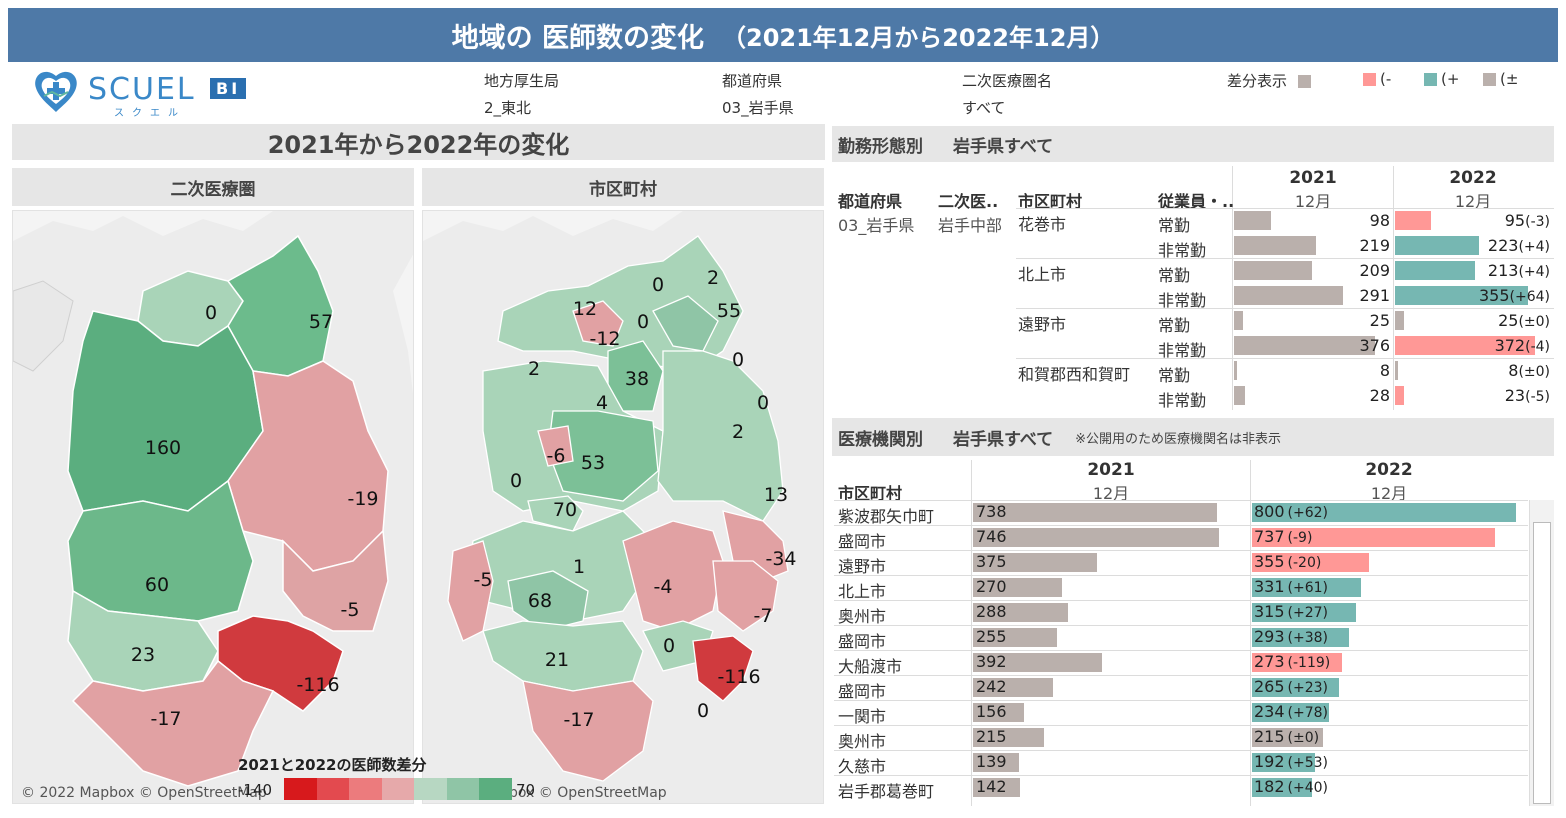  I want to click on map2-label: 0, so click(658, 285).